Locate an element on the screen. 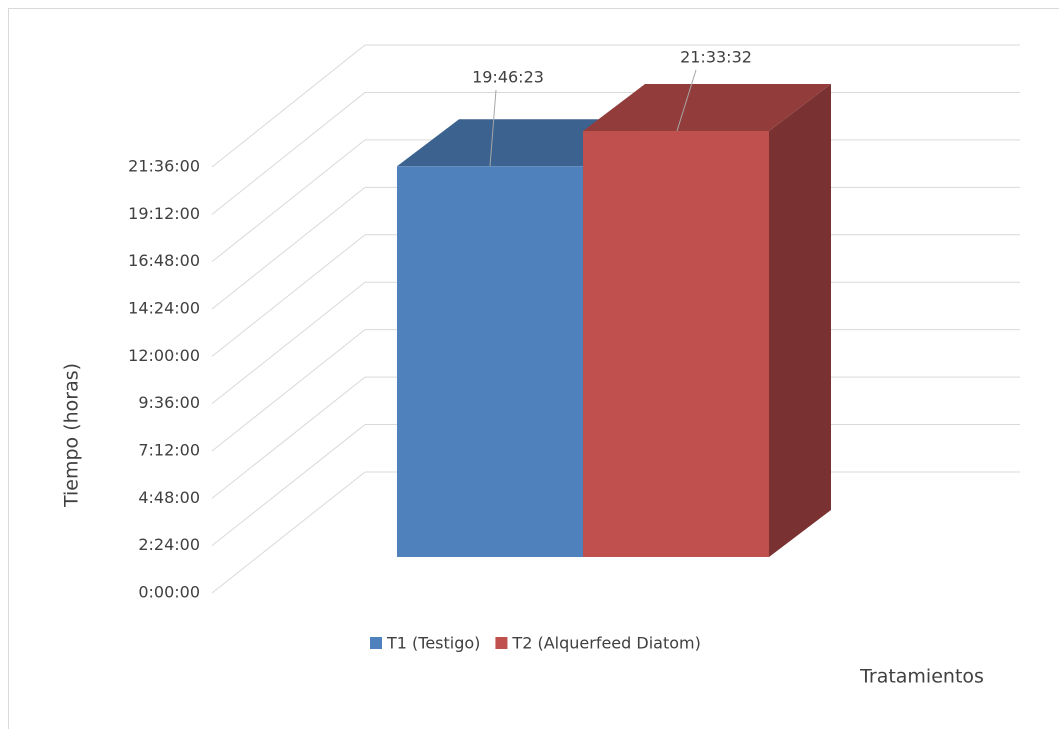  y-tick-label: 21:36:00 is located at coordinates (164, 166).